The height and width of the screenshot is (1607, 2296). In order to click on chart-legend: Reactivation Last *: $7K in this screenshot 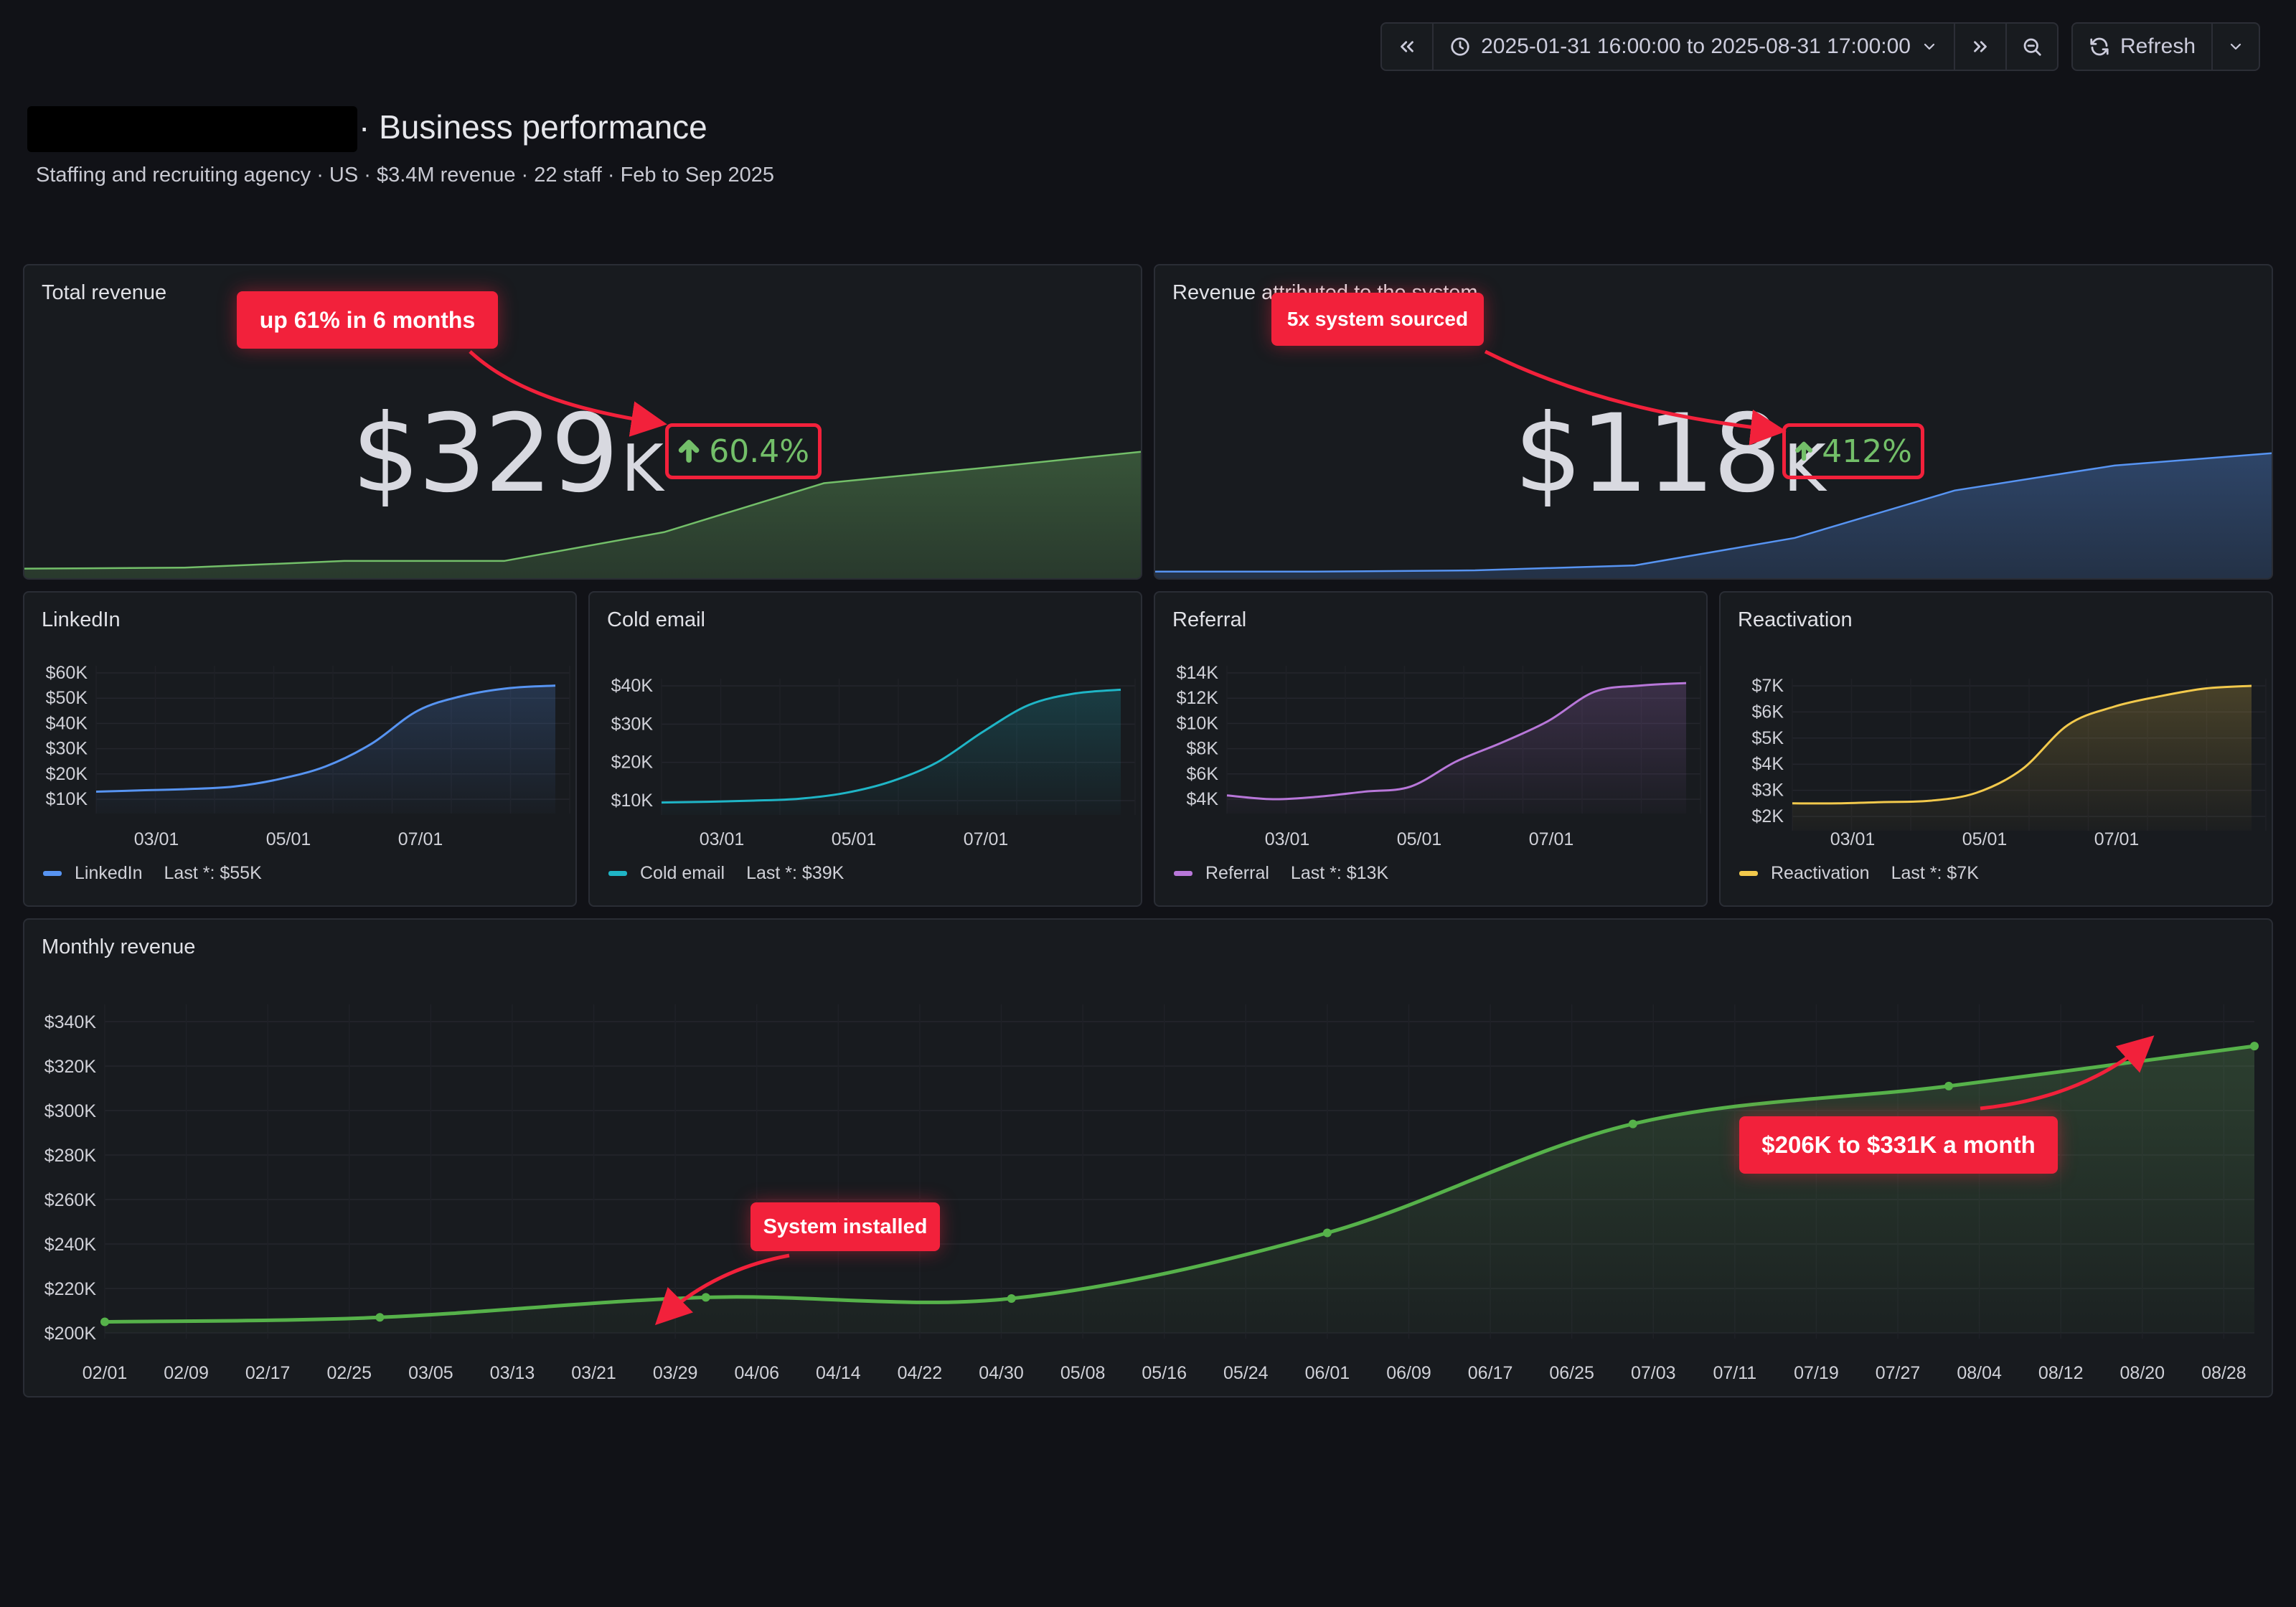, I will do `click(1859, 873)`.